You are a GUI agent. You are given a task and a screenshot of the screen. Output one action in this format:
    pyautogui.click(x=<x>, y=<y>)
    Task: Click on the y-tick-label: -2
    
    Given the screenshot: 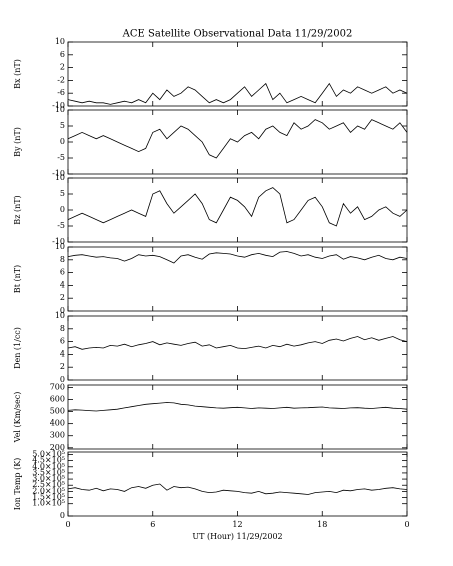 What is the action you would take?
    pyautogui.click(x=61, y=79)
    